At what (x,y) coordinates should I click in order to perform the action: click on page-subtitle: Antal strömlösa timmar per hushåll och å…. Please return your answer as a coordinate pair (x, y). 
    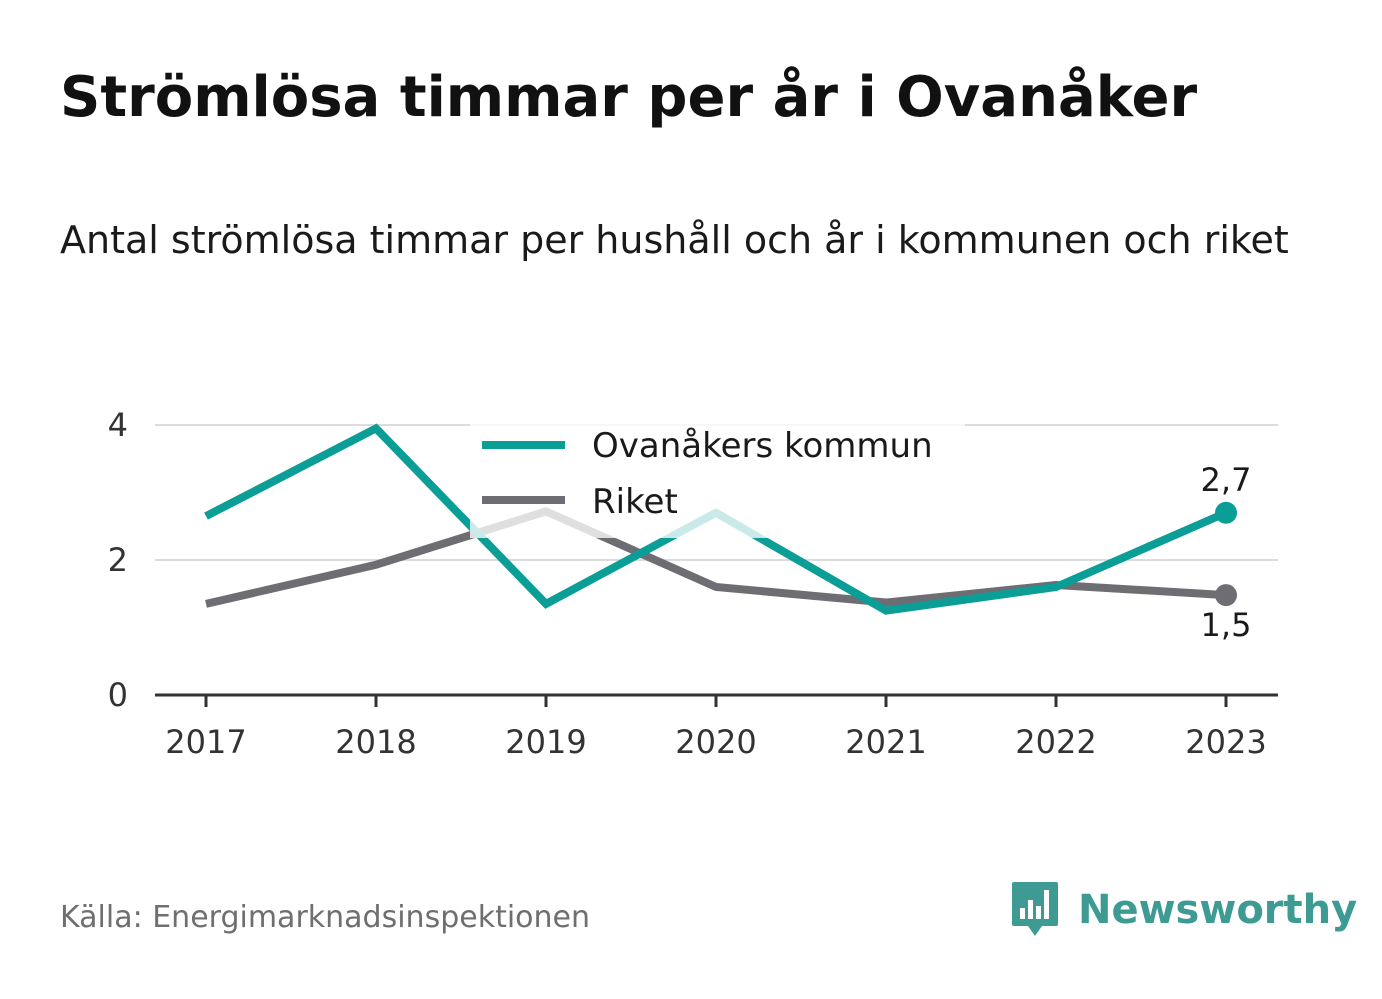
    Looking at the image, I should click on (674, 240).